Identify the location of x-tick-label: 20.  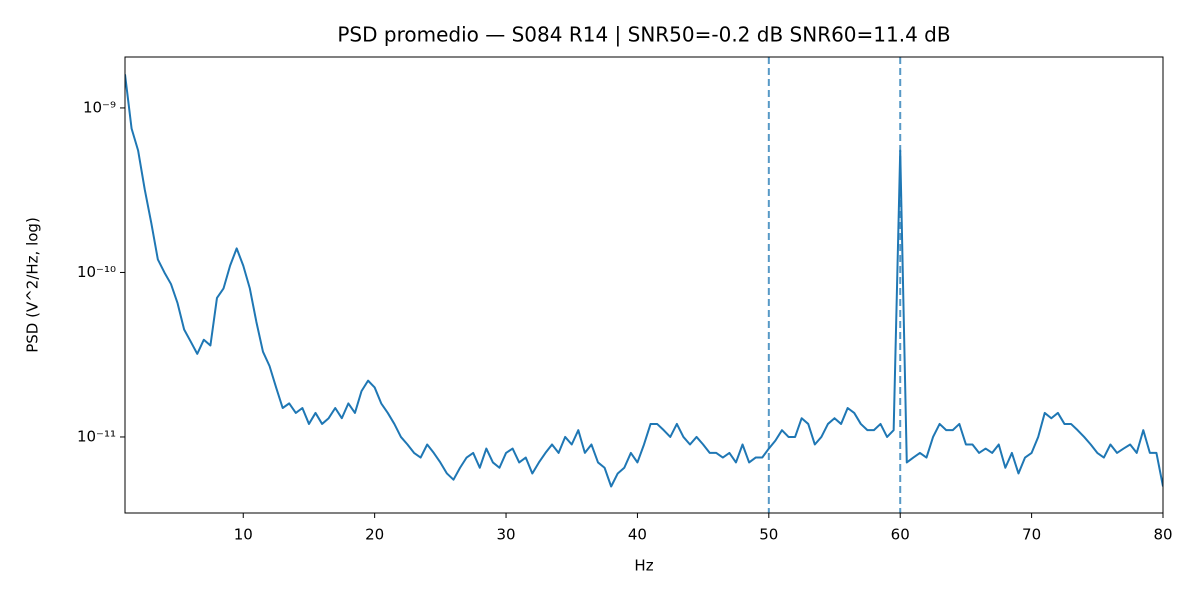
(374, 535).